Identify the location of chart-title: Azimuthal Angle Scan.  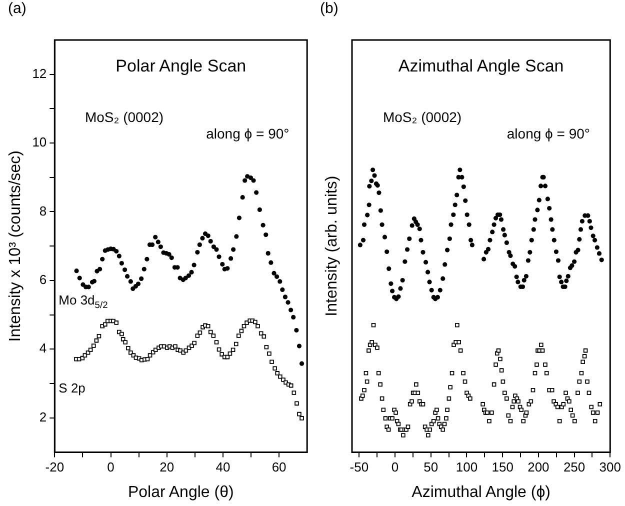
(481, 66).